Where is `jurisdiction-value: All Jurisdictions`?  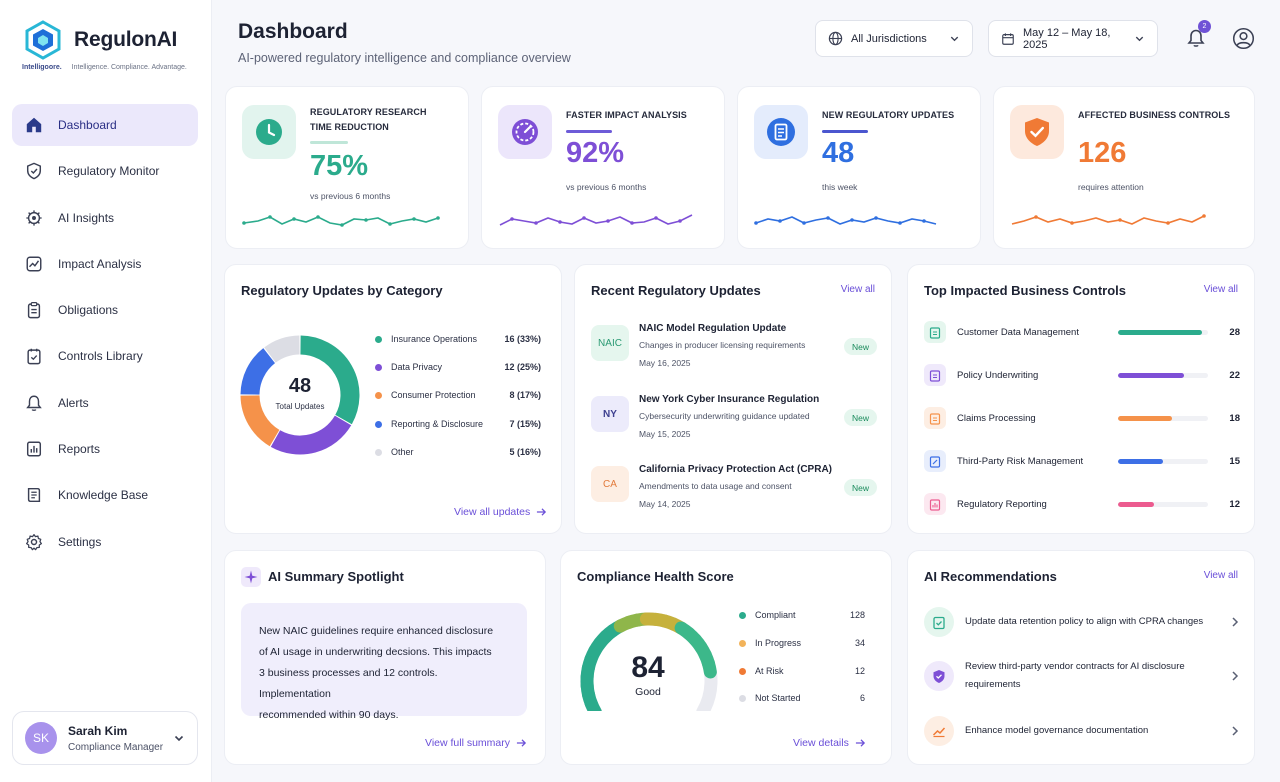 jurisdiction-value: All Jurisdictions is located at coordinates (889, 38).